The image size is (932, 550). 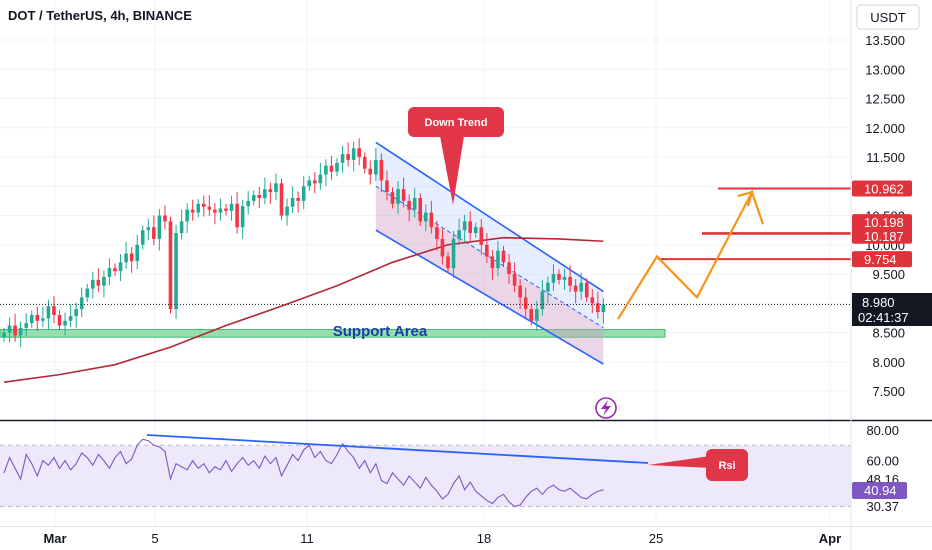 What do you see at coordinates (745, 198) in the screenshot?
I see `projection-arrowhead` at bounding box center [745, 198].